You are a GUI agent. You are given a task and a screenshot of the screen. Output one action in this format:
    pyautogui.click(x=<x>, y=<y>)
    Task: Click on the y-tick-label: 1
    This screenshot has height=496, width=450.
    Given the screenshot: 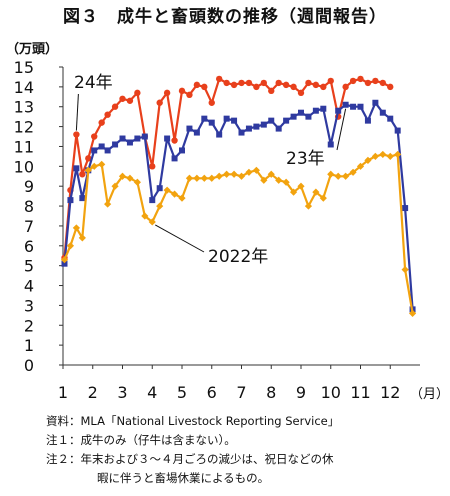 What is the action you would take?
    pyautogui.click(x=29, y=345)
    